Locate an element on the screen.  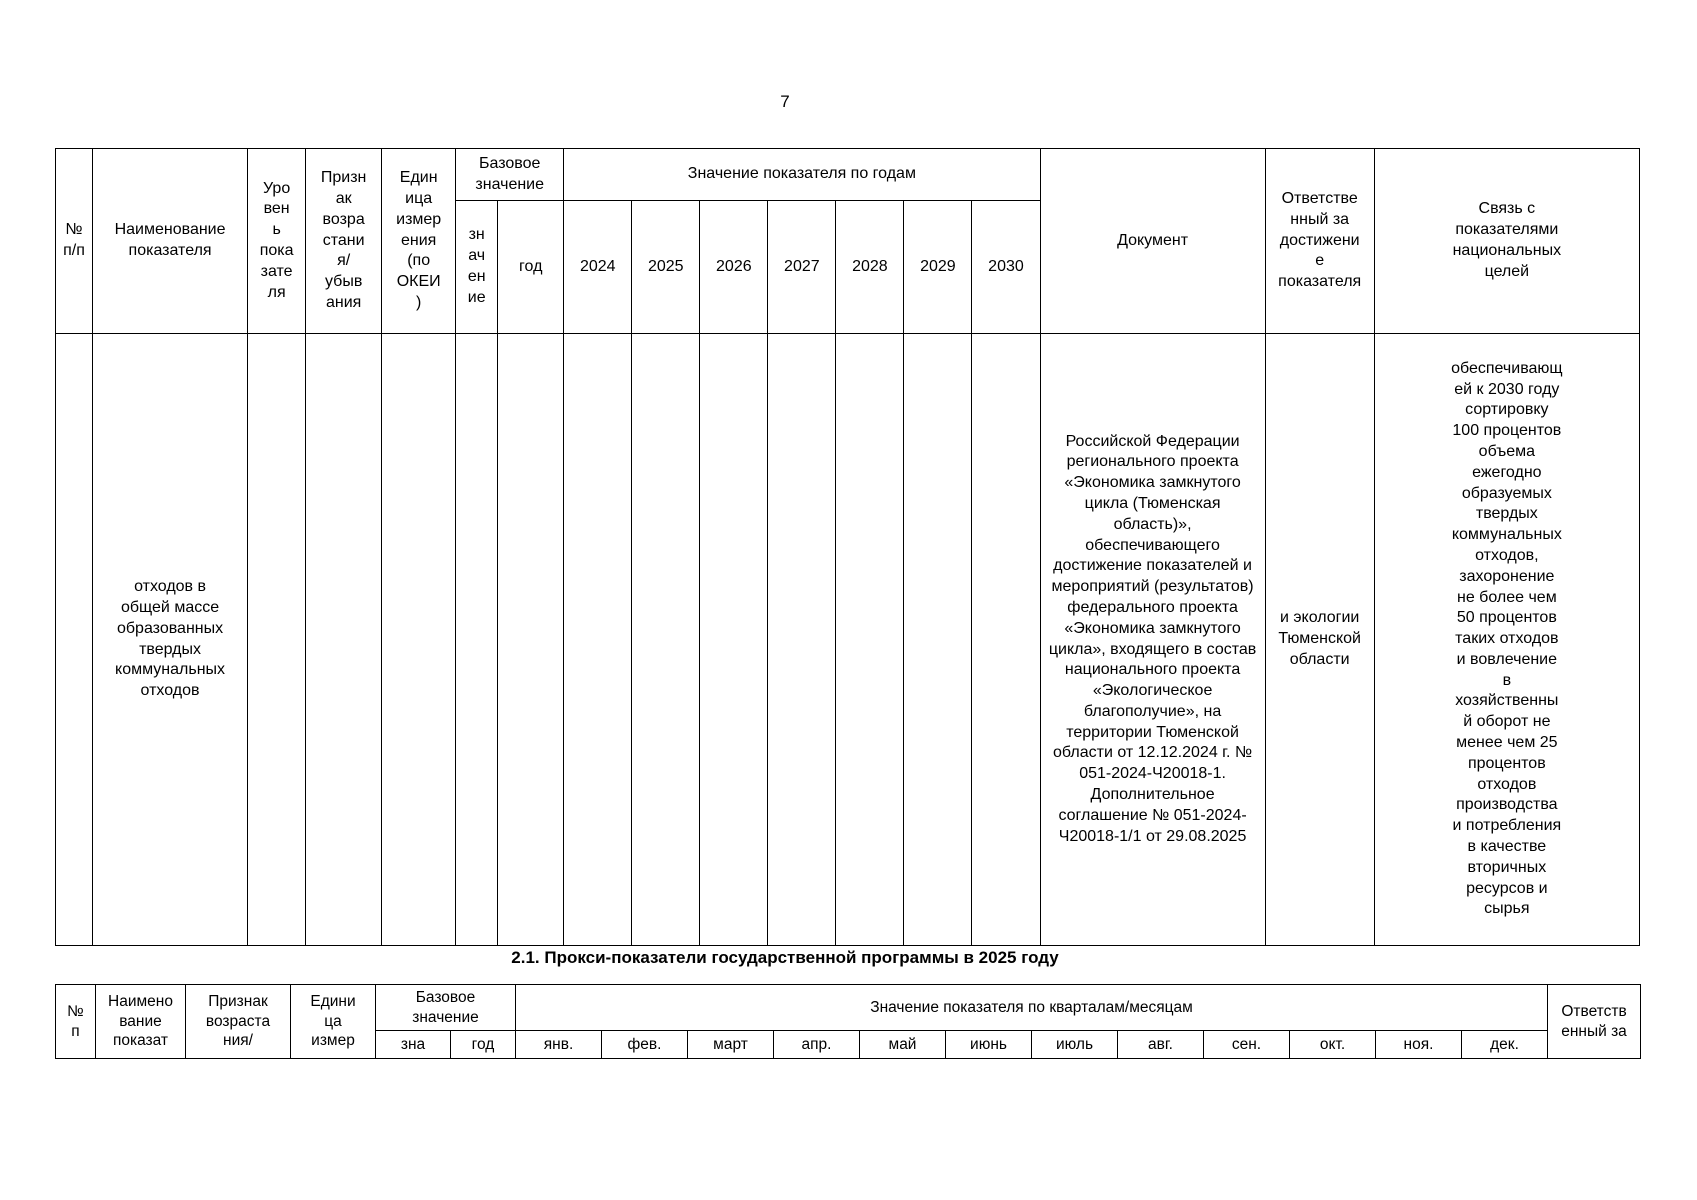
col-header-base-group: Базовое значение is located at coordinates (510, 174).